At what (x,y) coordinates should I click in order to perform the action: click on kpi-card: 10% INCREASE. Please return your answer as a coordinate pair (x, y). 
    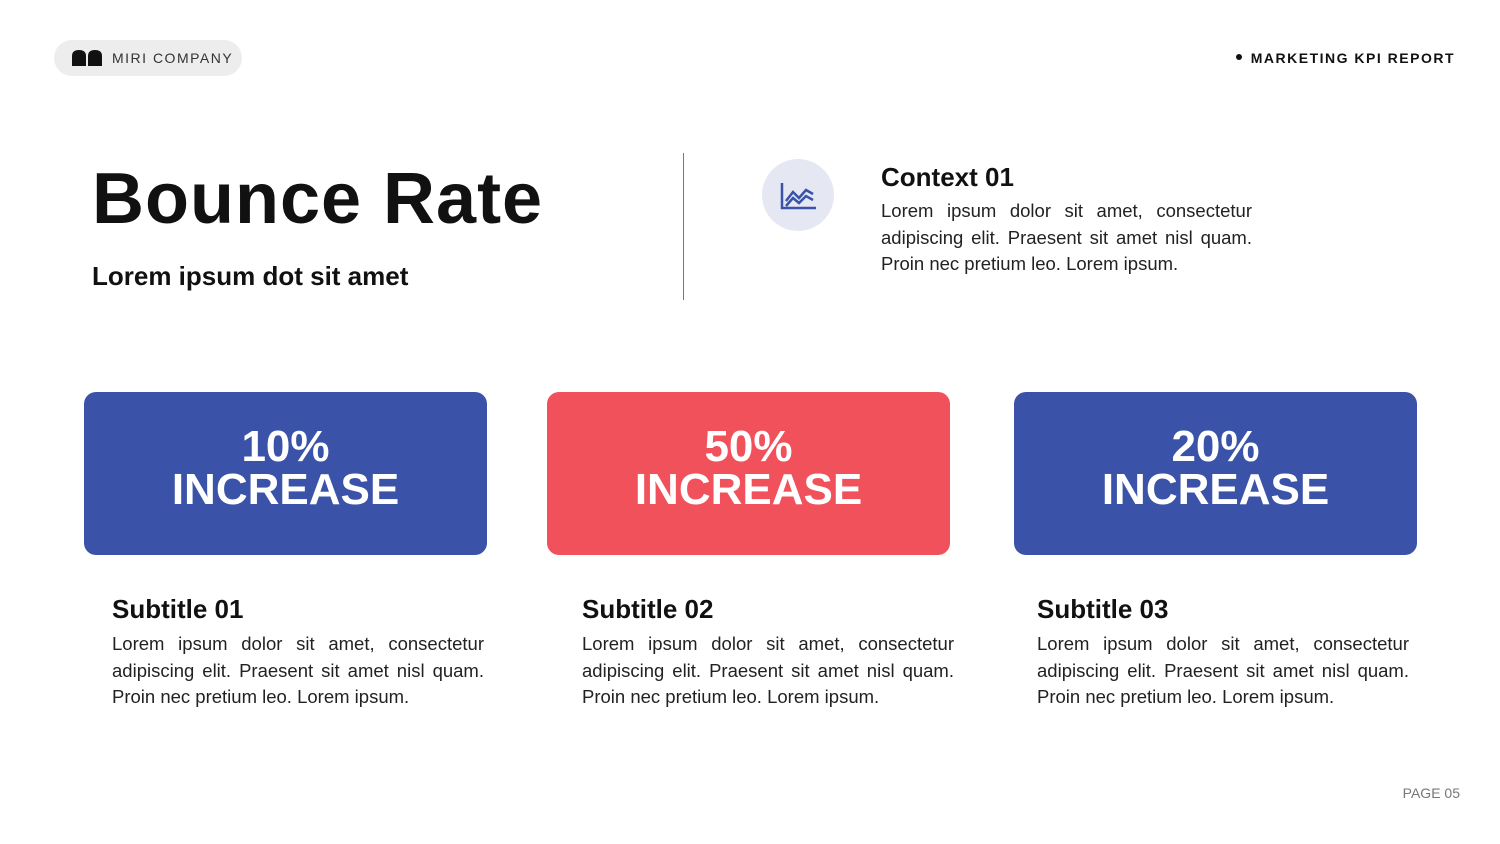
    Looking at the image, I should click on (285, 473).